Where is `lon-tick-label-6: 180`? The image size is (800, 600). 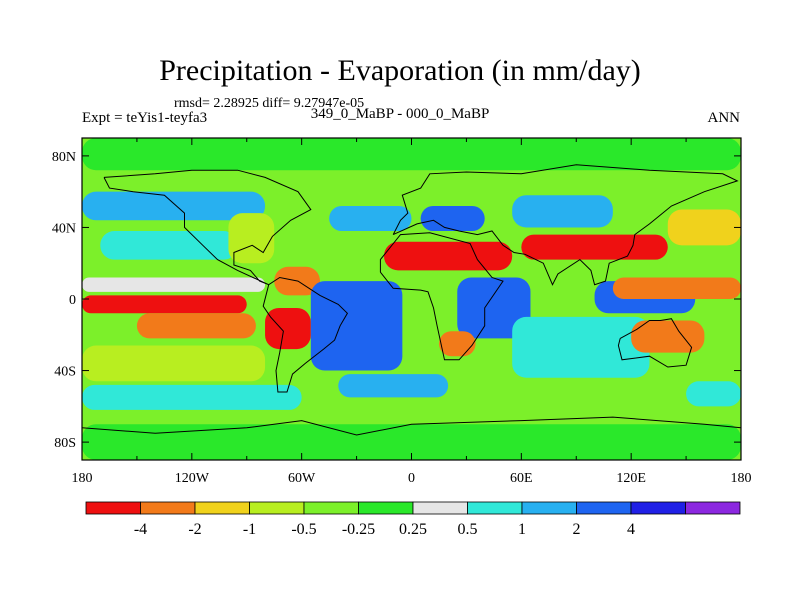
lon-tick-label-6: 180 is located at coordinates (741, 478).